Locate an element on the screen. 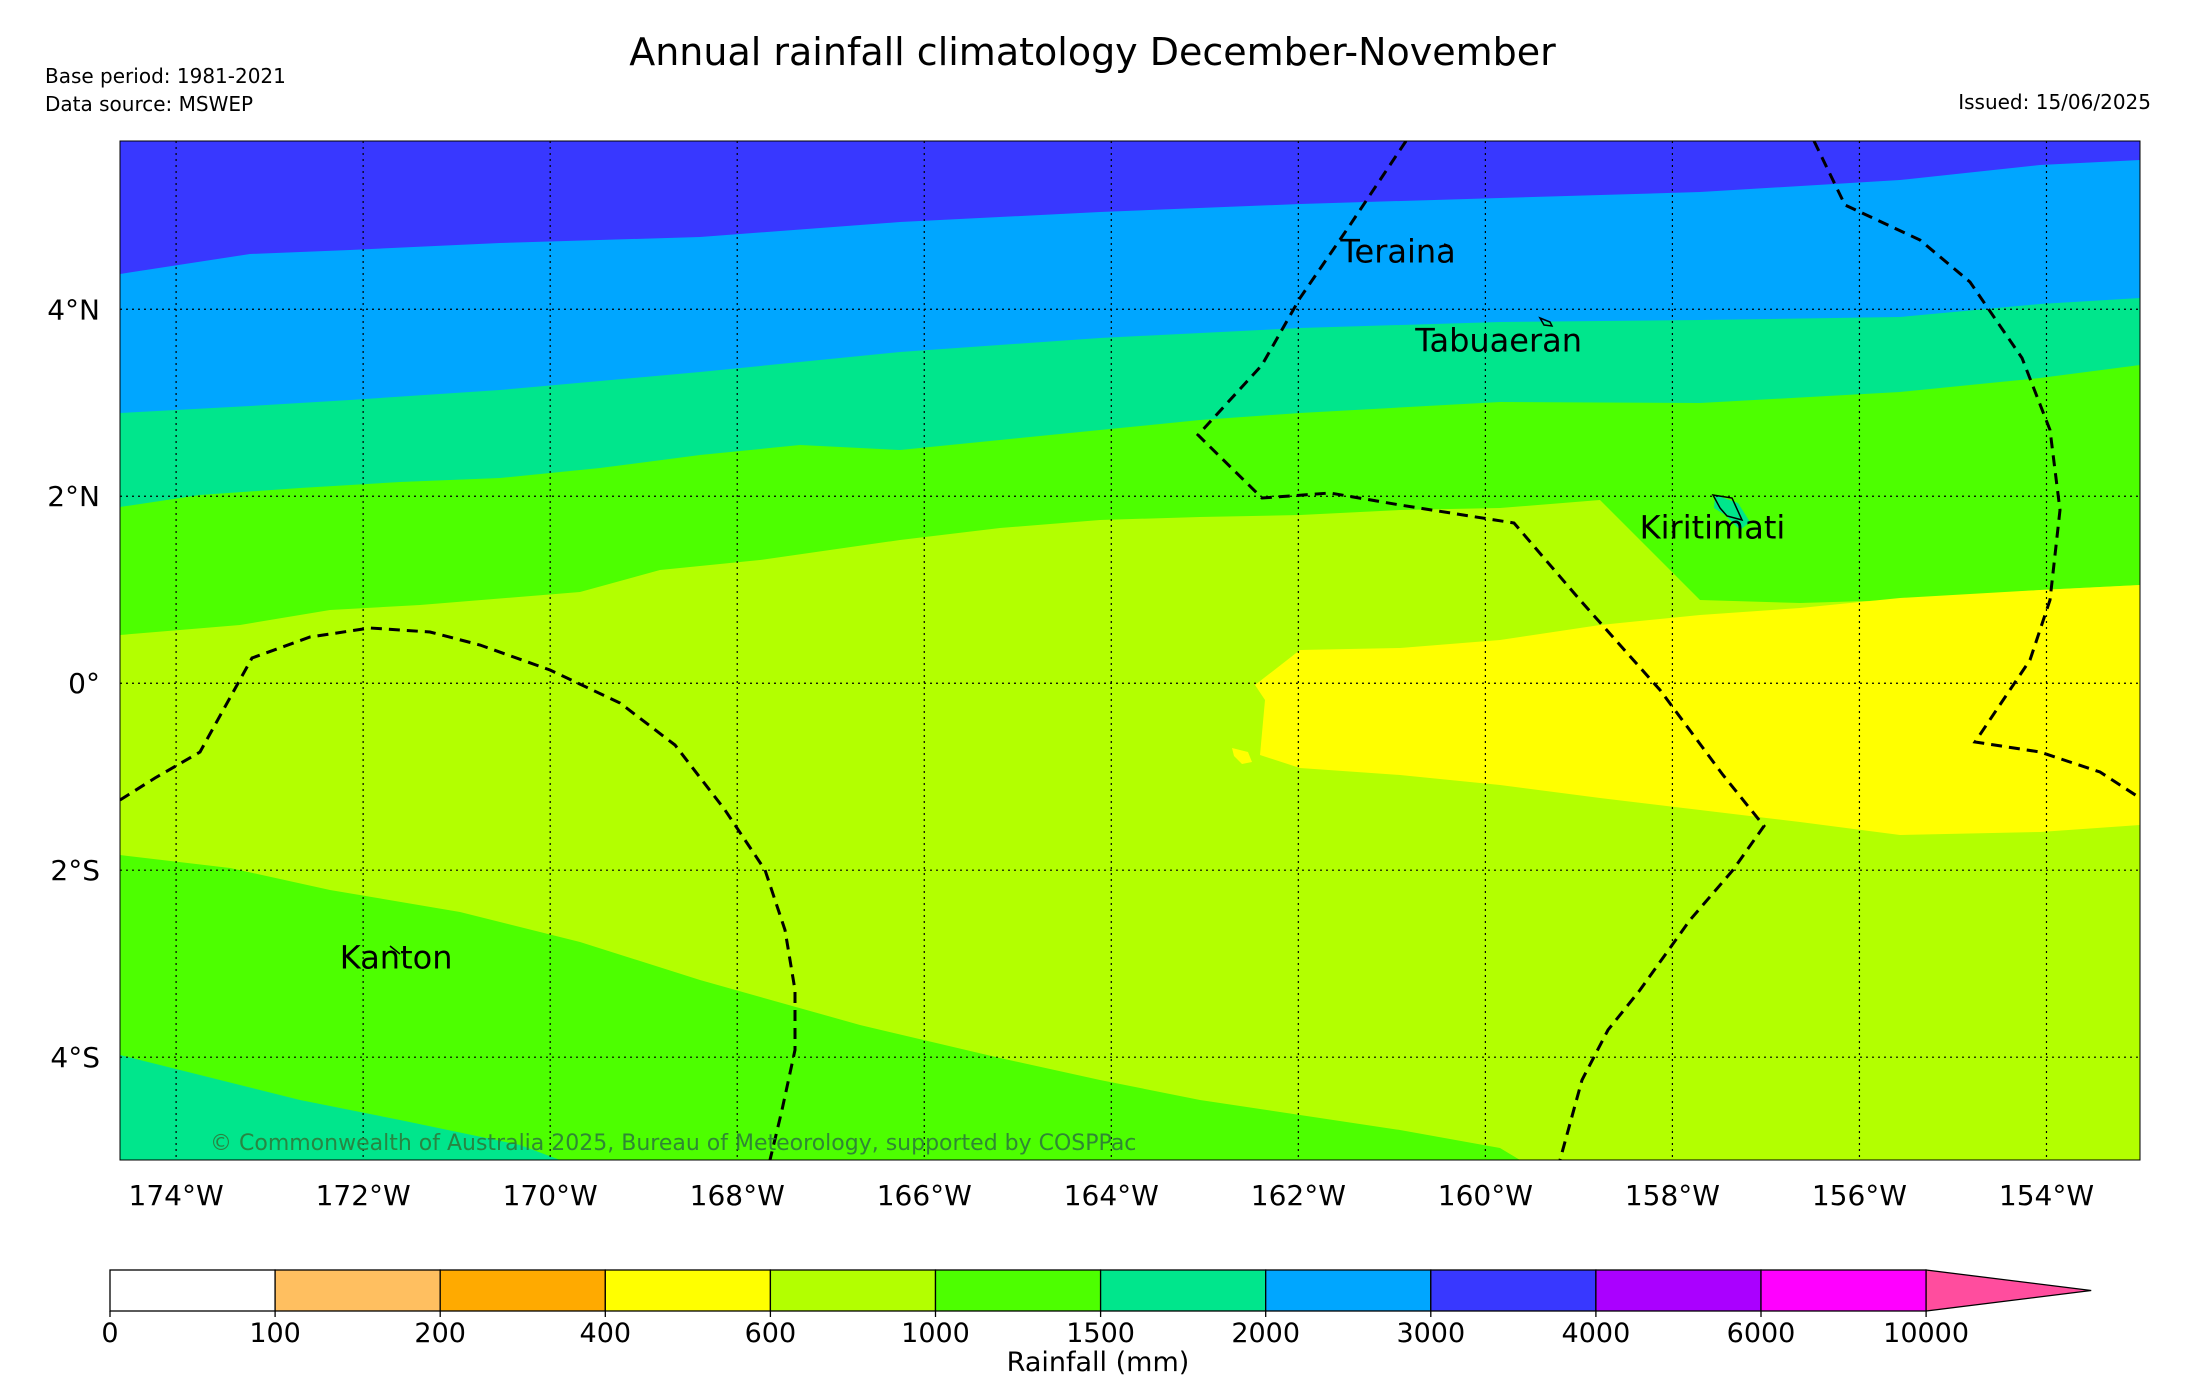 The height and width of the screenshot is (1380, 2185). place-label-teraina: Teraina is located at coordinates (1397, 252).